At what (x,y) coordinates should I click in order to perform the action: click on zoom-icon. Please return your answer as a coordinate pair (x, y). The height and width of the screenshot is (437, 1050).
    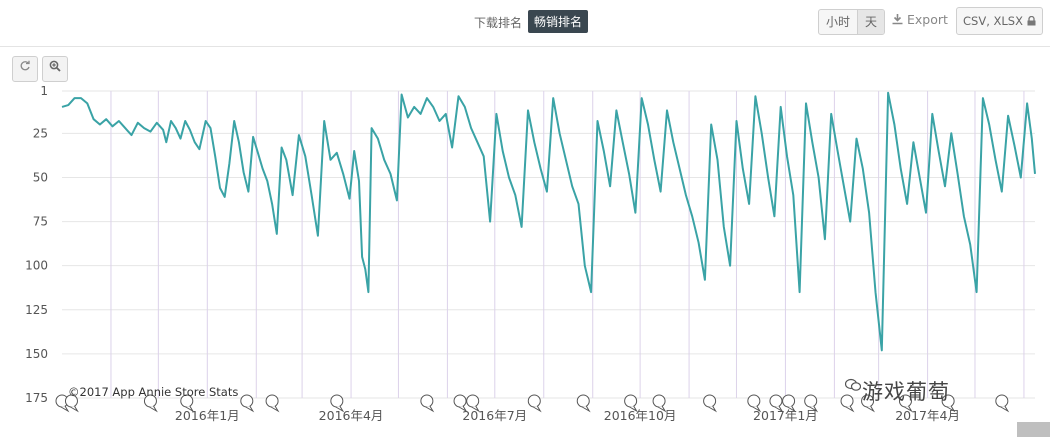
    Looking at the image, I should click on (55, 66).